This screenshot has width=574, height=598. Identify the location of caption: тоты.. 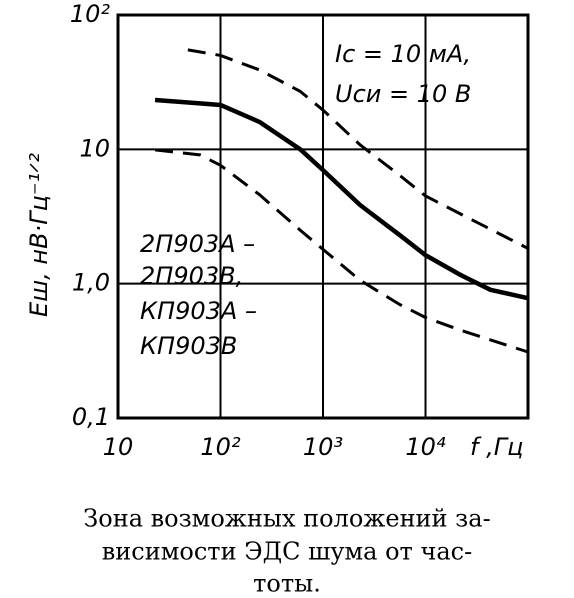
(287, 584).